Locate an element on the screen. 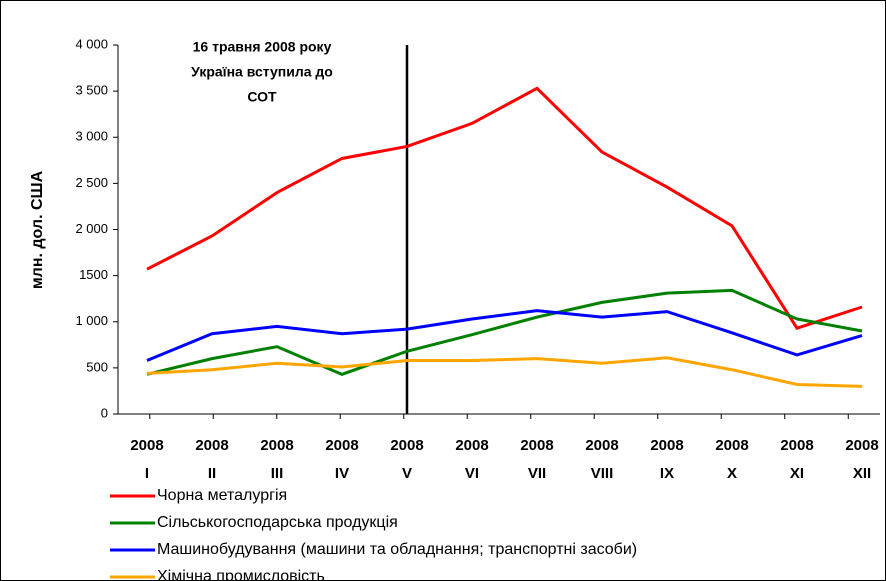 This screenshot has height=581, width=886. annotation: СОТ is located at coordinates (262, 97).